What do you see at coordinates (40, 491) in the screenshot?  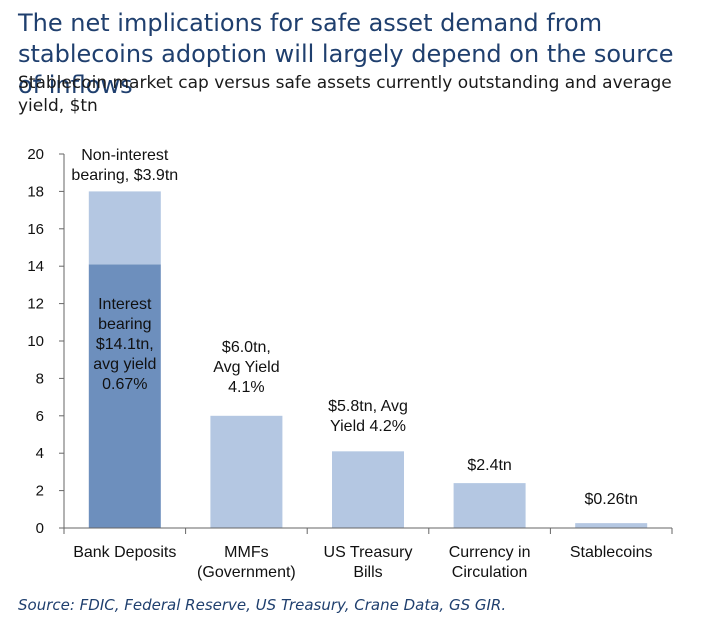 I see `y-tick-label: 2` at bounding box center [40, 491].